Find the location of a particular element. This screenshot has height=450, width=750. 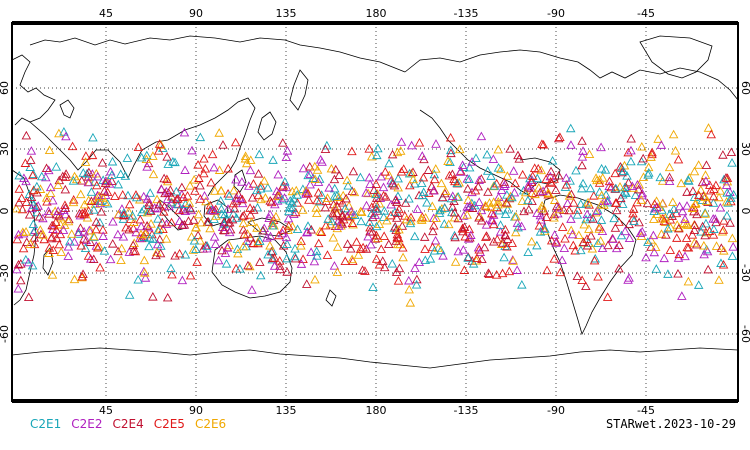

right-lat-tick-label: 60 is located at coordinates (744, 88).